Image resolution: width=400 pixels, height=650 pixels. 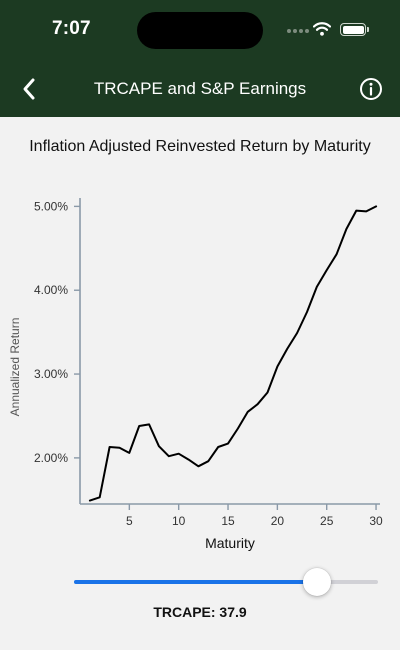 What do you see at coordinates (15, 367) in the screenshot?
I see `y-axis-label: Annualized Return` at bounding box center [15, 367].